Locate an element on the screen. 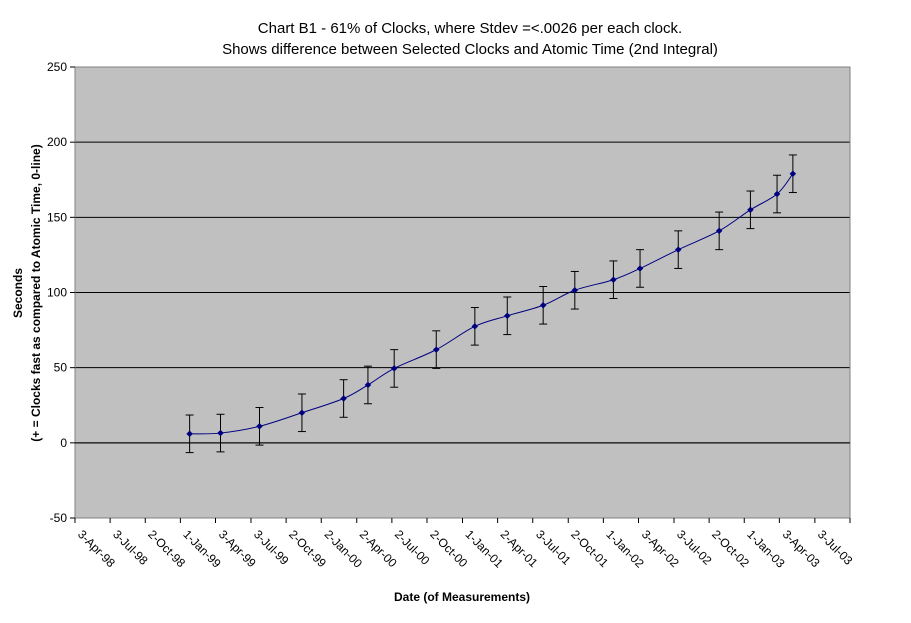  y-tick-label: 250 is located at coordinates (57, 67).